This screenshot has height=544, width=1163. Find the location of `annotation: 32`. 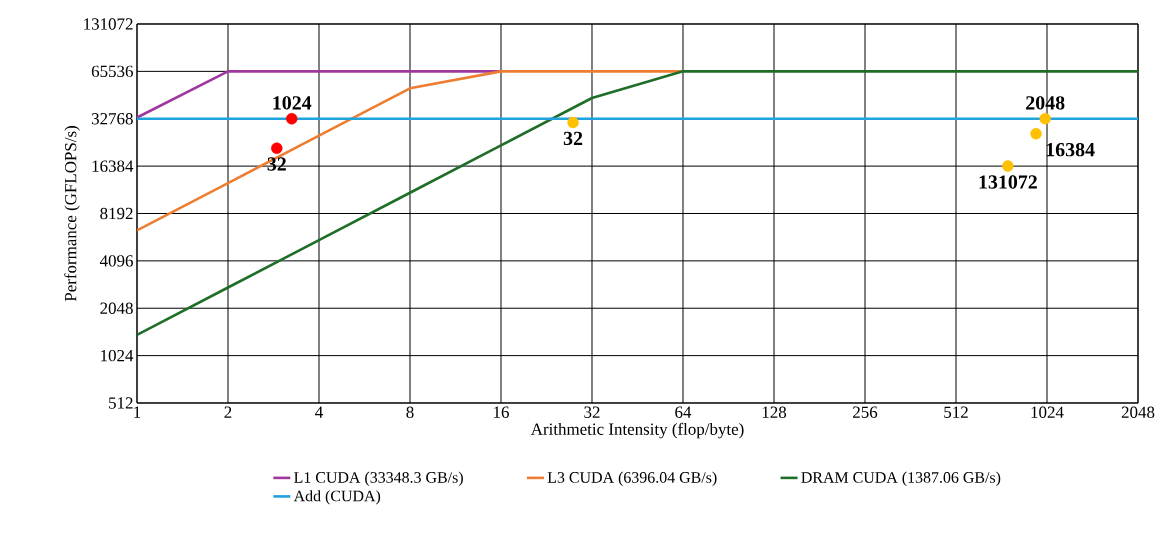

annotation: 32 is located at coordinates (573, 138).